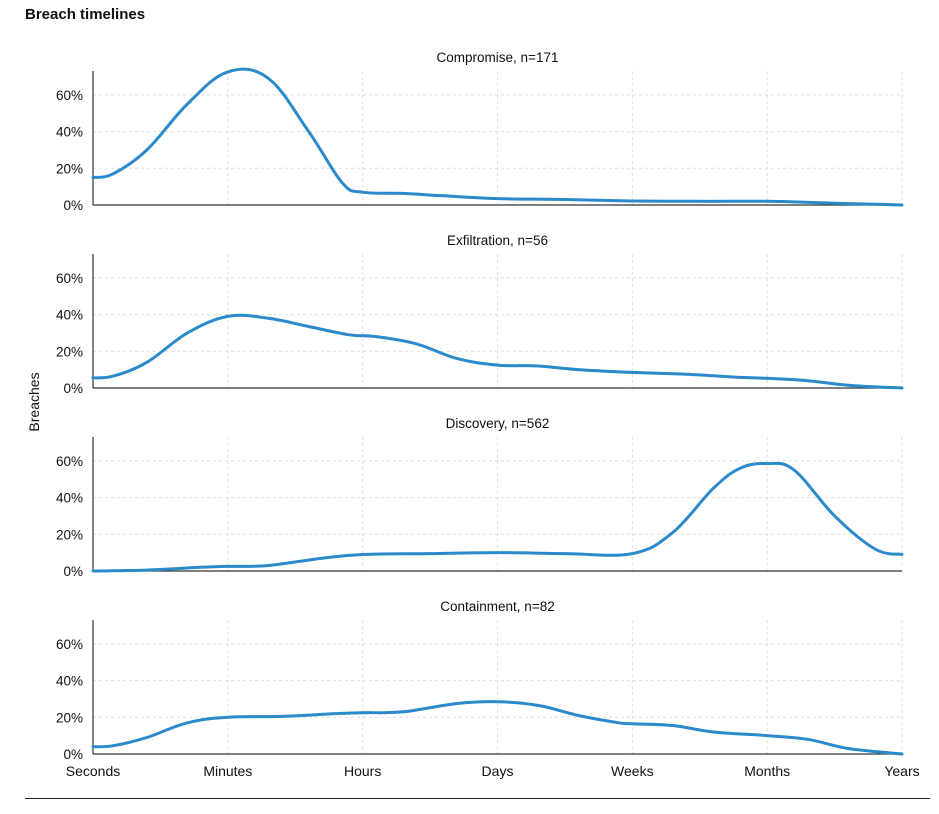  I want to click on x-axis-labels: Seconds Minutes Hours Days Weeks Months Years, so click(493, 771).